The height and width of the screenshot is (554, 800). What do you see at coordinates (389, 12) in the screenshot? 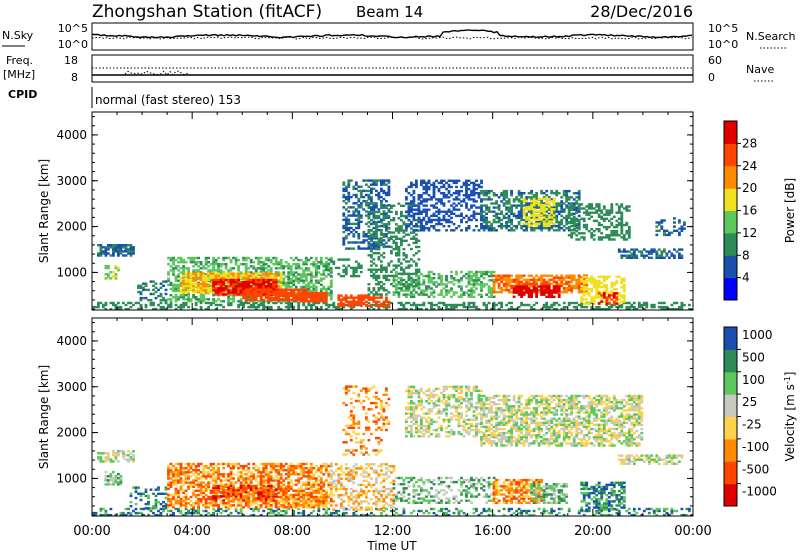
I see `beam-label: Beam 14` at bounding box center [389, 12].